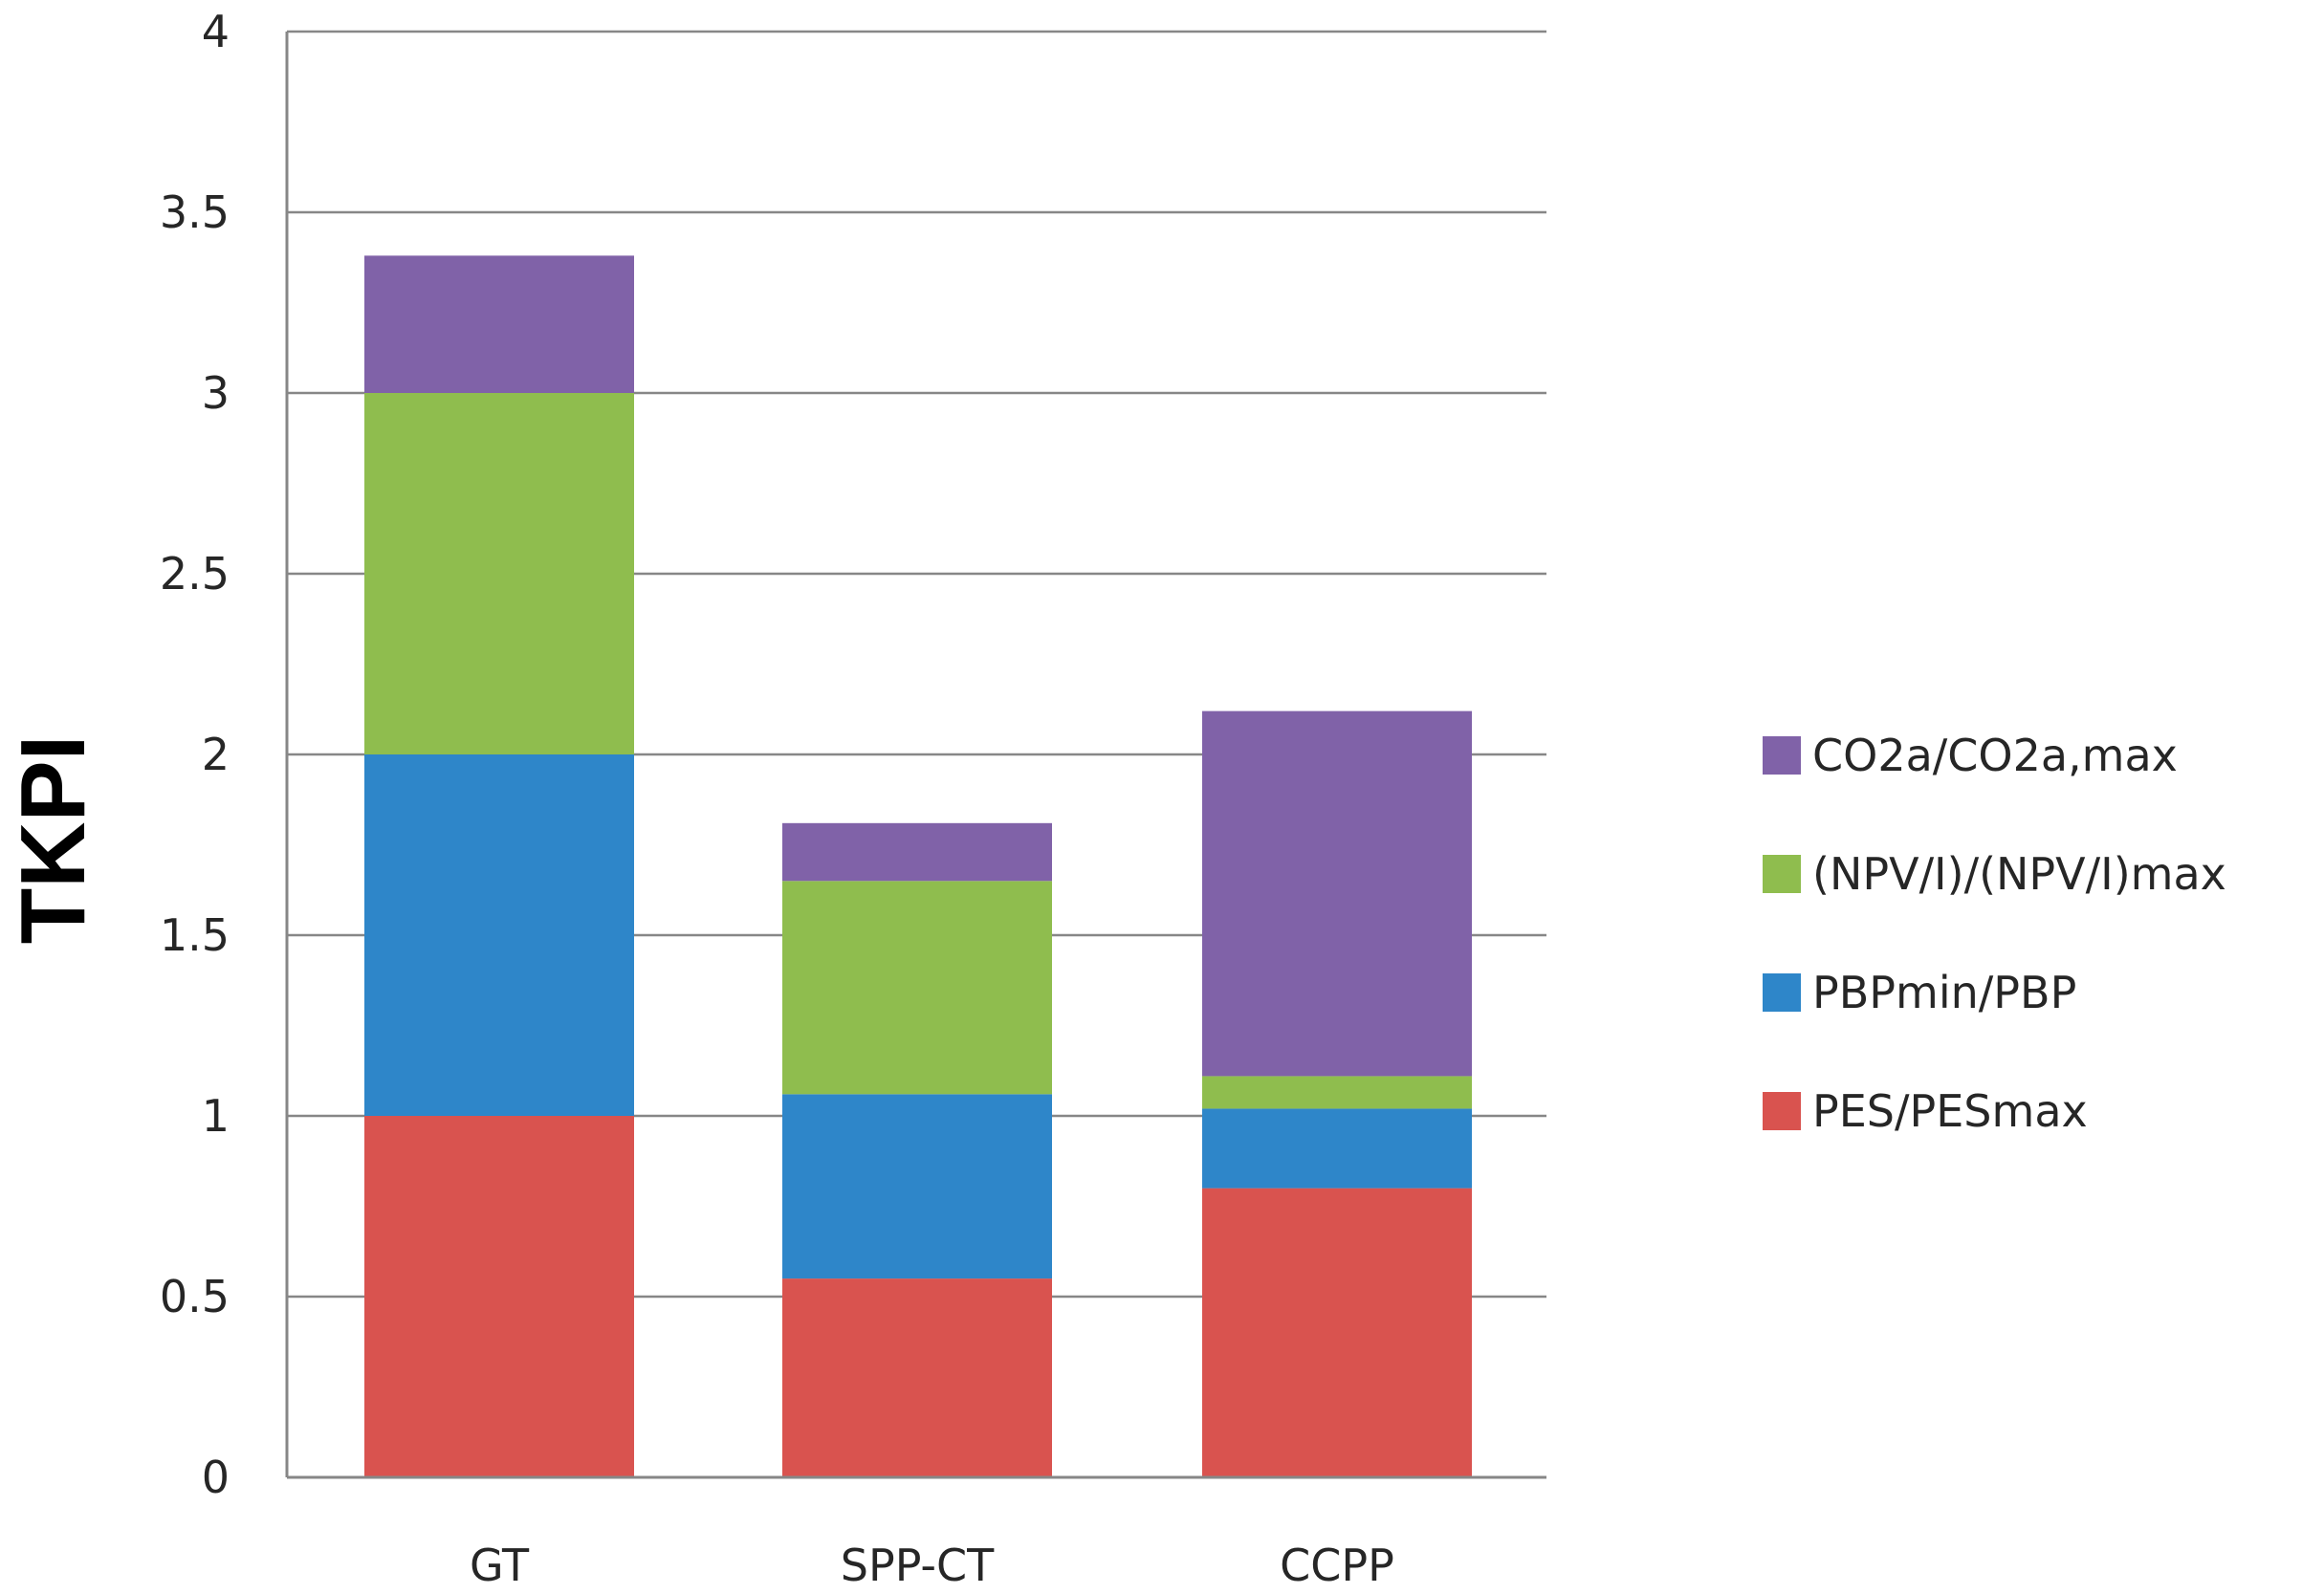  What do you see at coordinates (500, 1565) in the screenshot?
I see `x-tick-label: GT` at bounding box center [500, 1565].